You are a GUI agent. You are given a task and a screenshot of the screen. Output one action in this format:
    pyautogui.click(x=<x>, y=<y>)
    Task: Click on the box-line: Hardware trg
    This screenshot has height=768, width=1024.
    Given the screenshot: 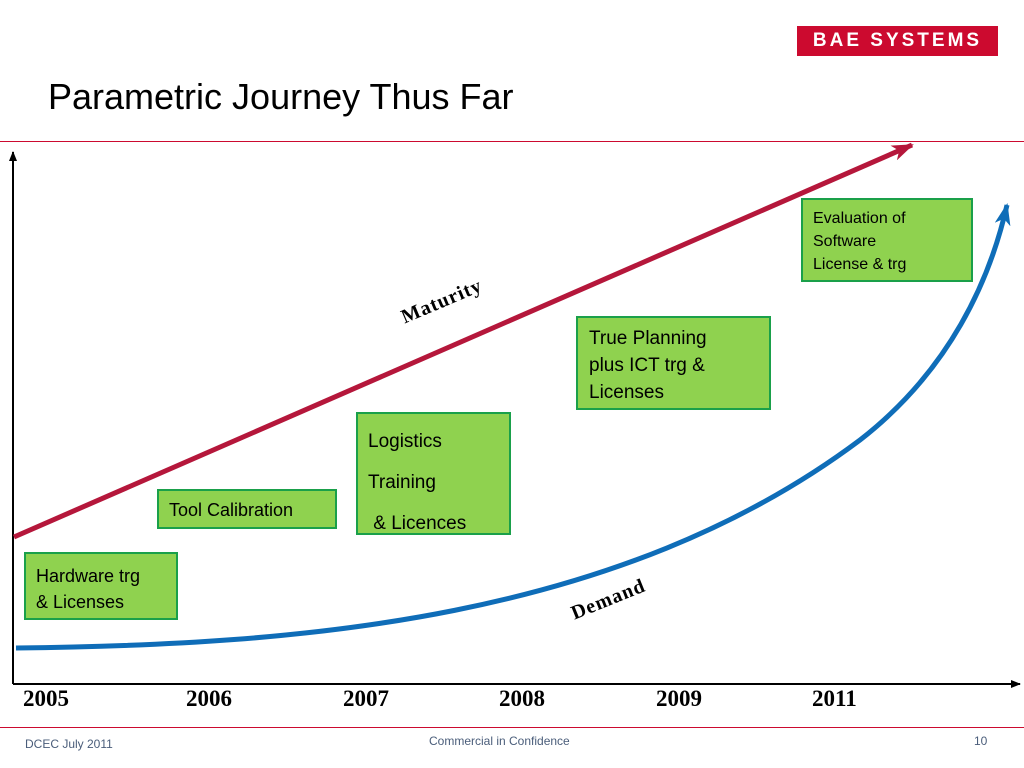 What is the action you would take?
    pyautogui.click(x=88, y=576)
    